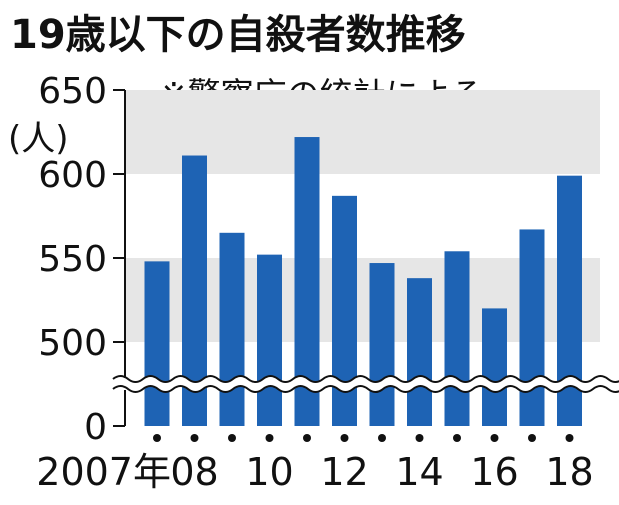 The height and width of the screenshot is (505, 619). I want to click on bar-2009, so click(232, 329).